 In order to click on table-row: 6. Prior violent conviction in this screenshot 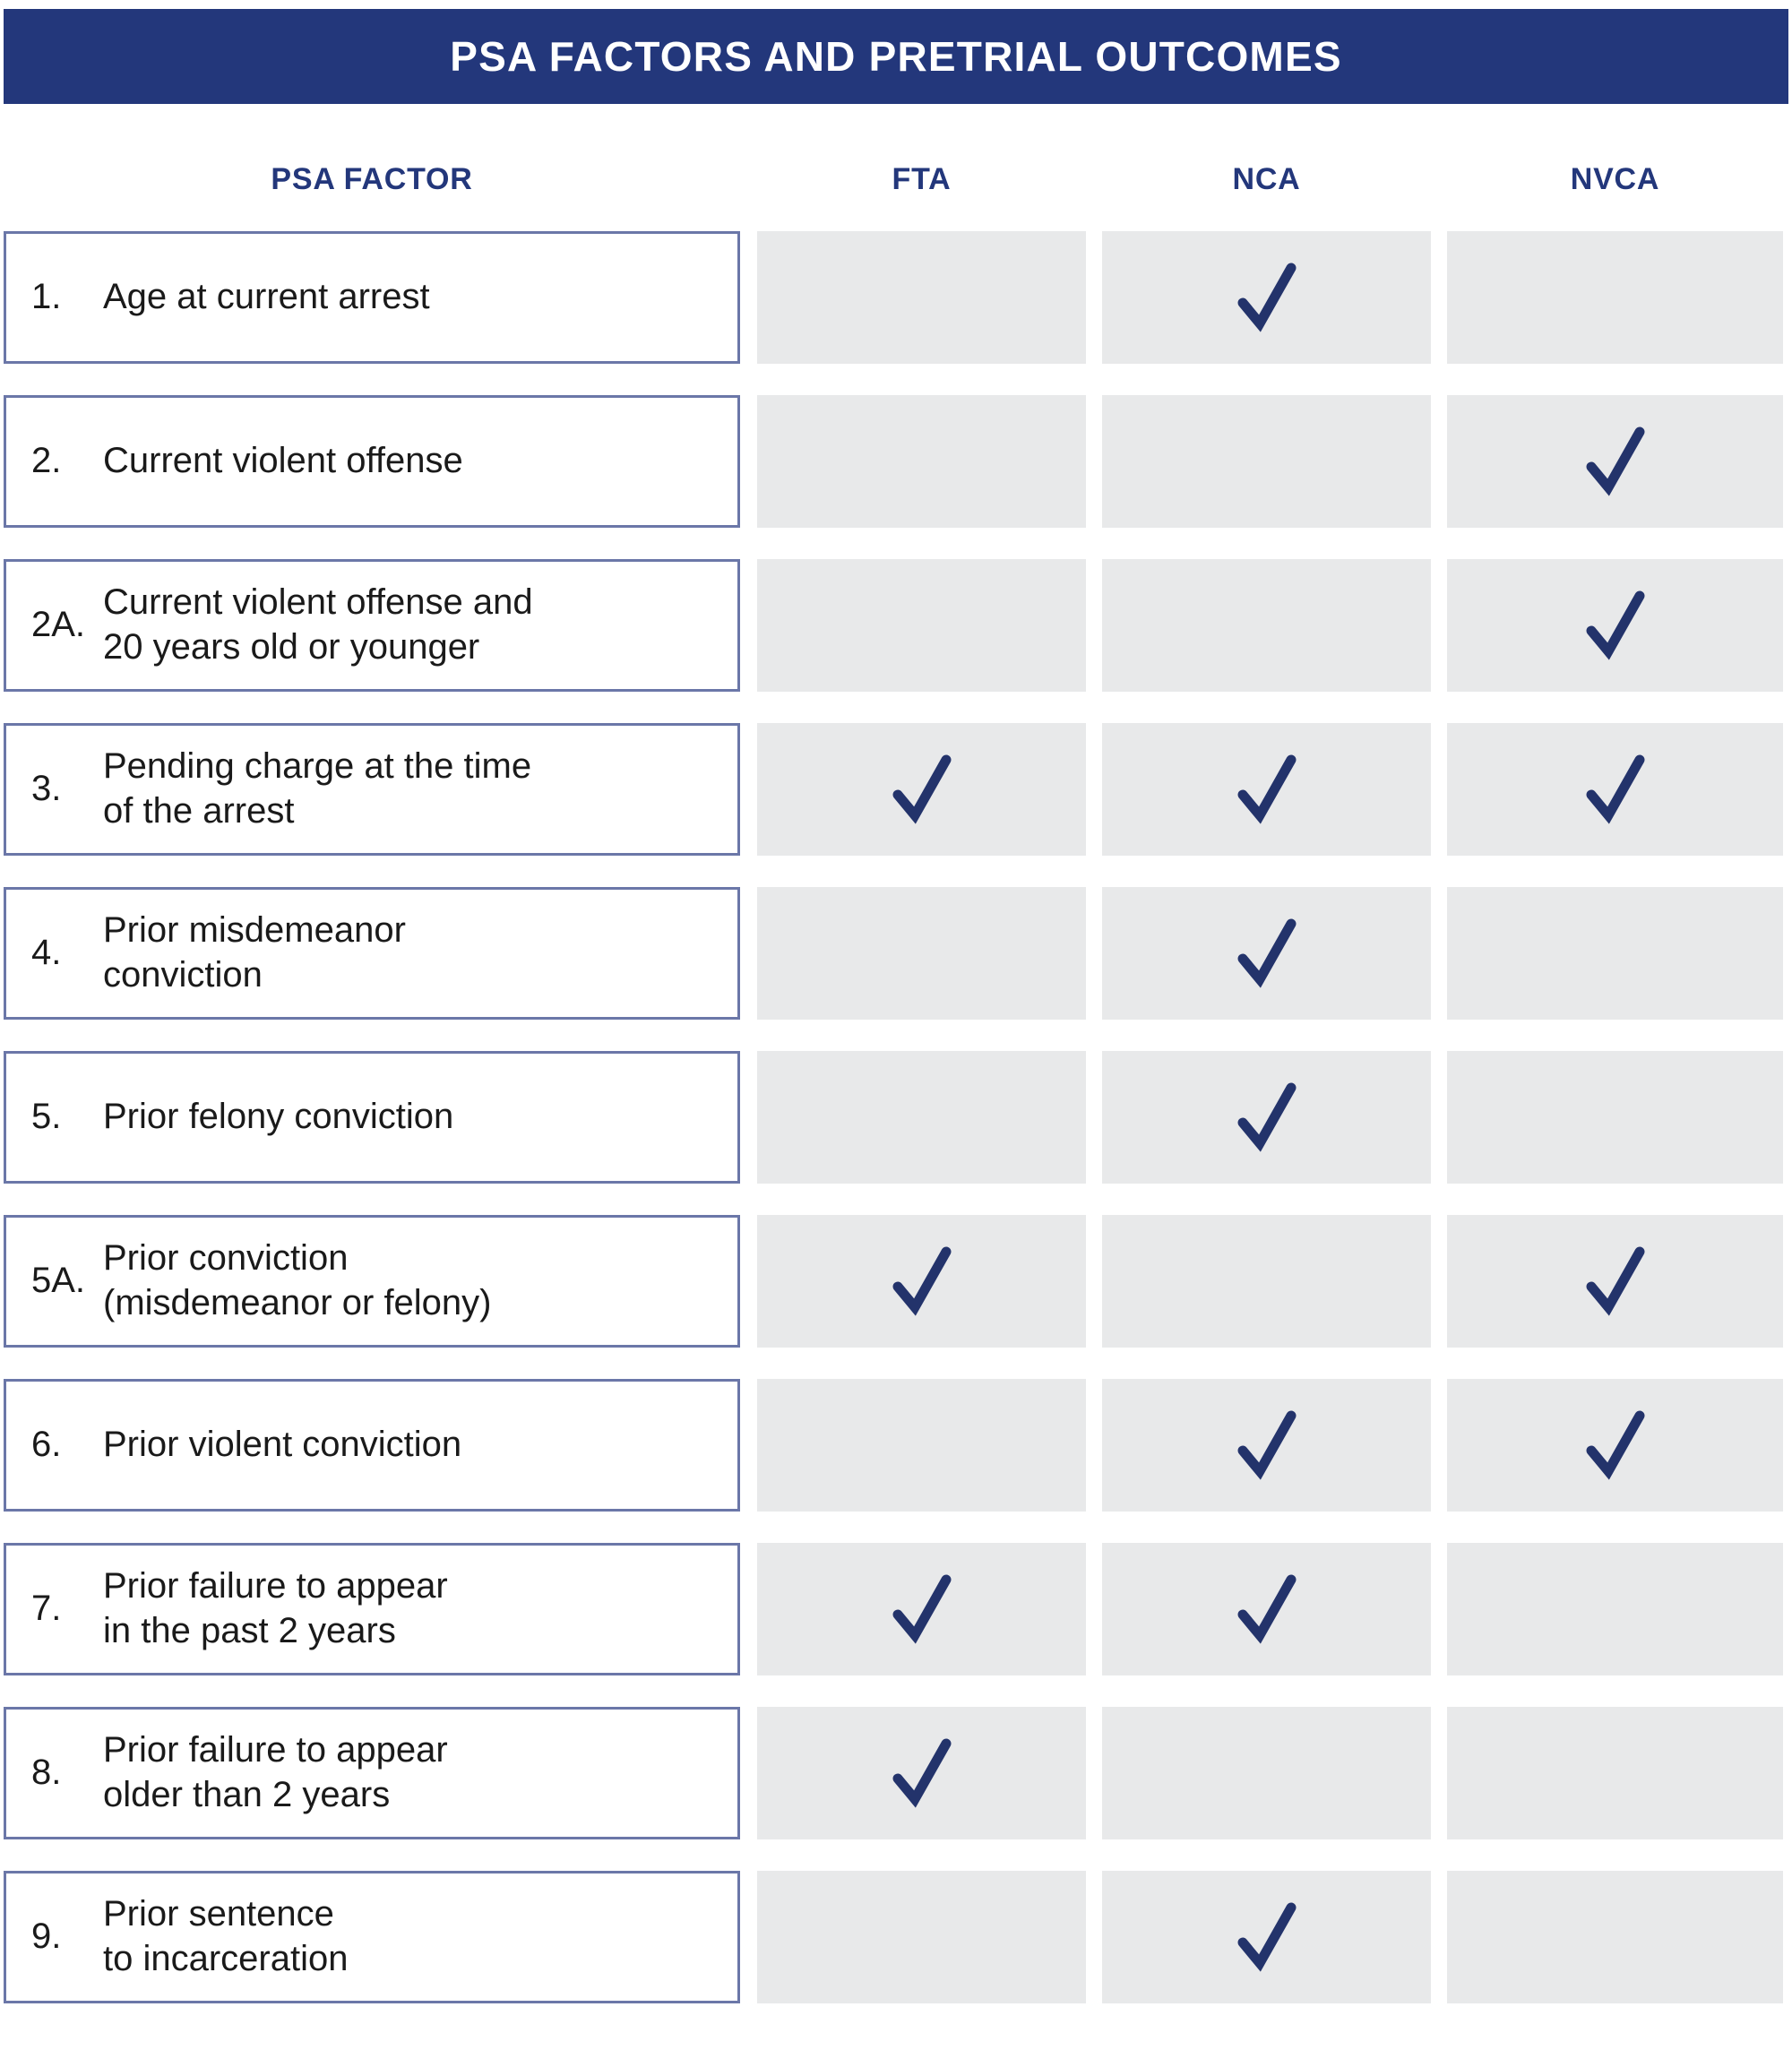, I will do `click(896, 1461)`.